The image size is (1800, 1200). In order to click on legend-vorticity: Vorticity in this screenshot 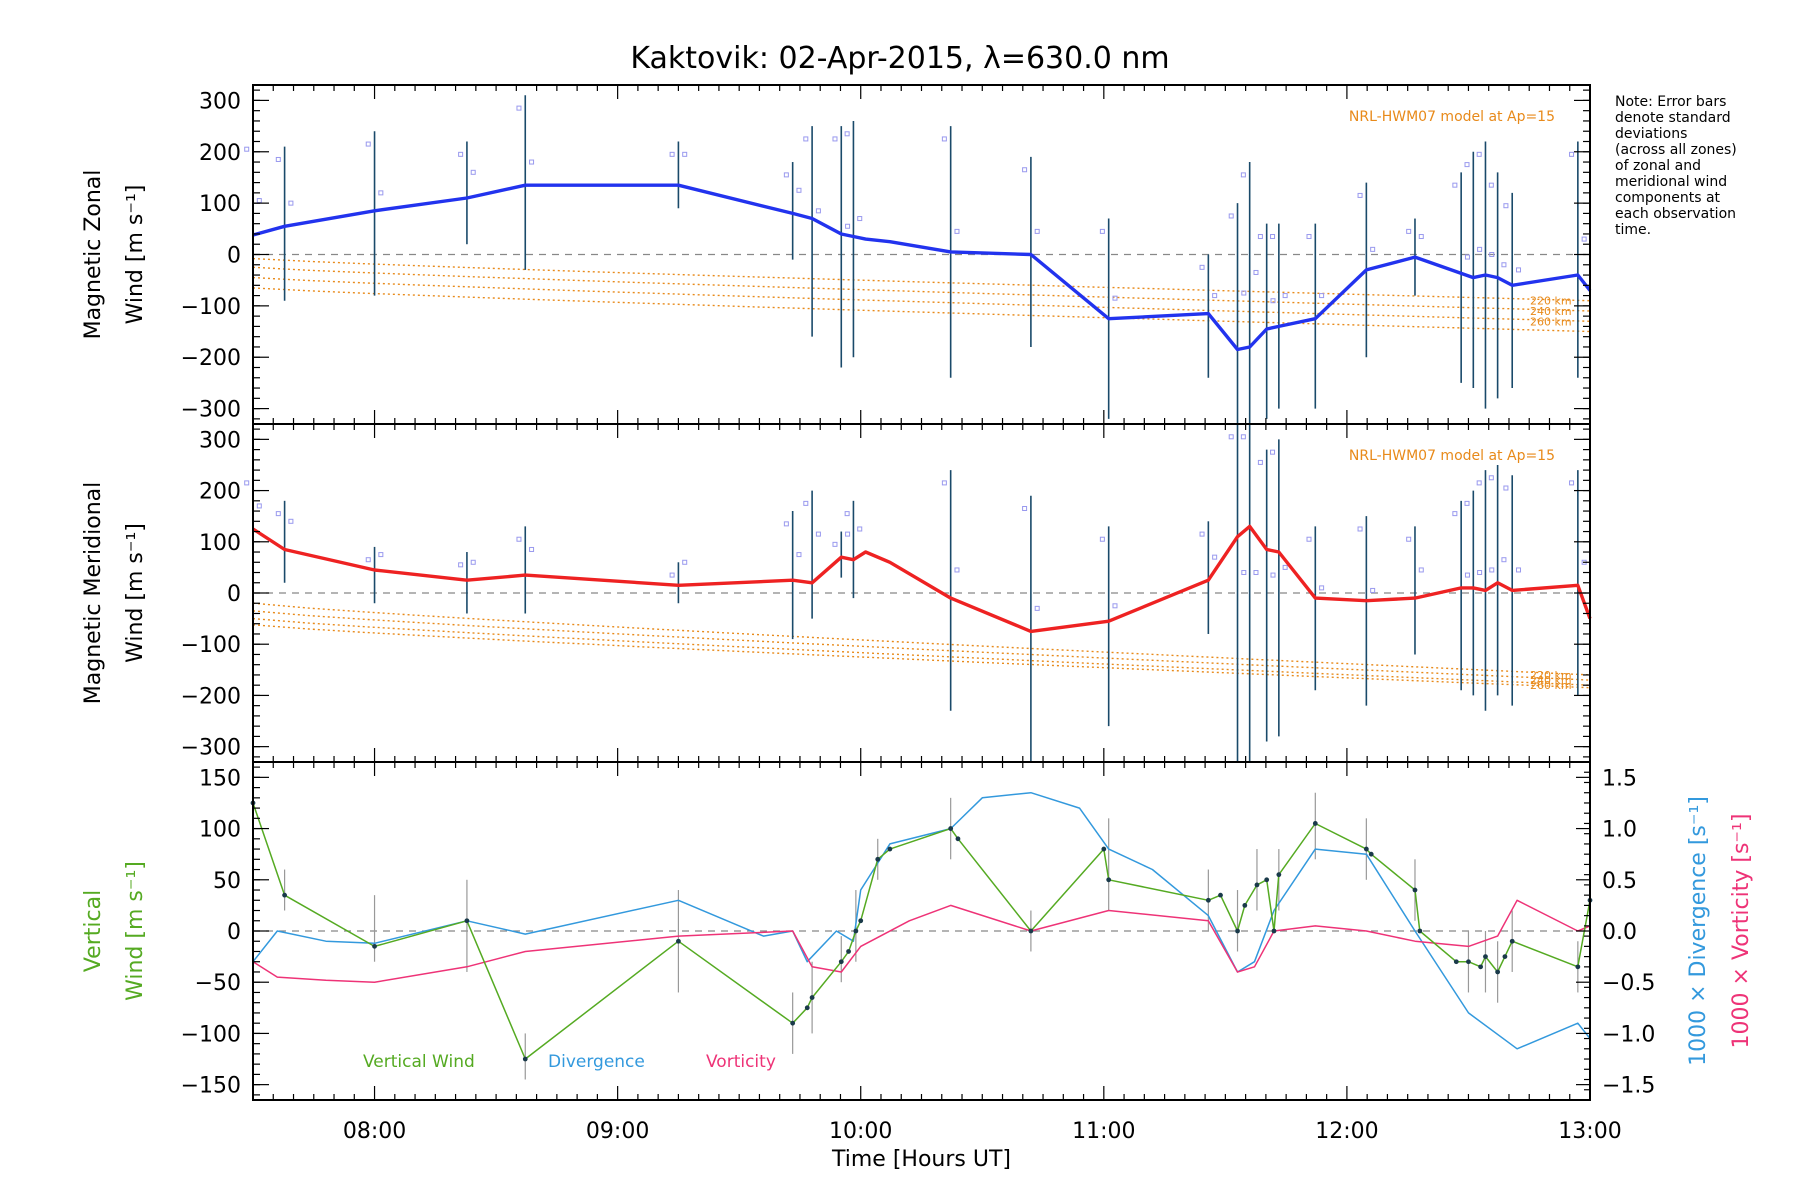, I will do `click(741, 1062)`.